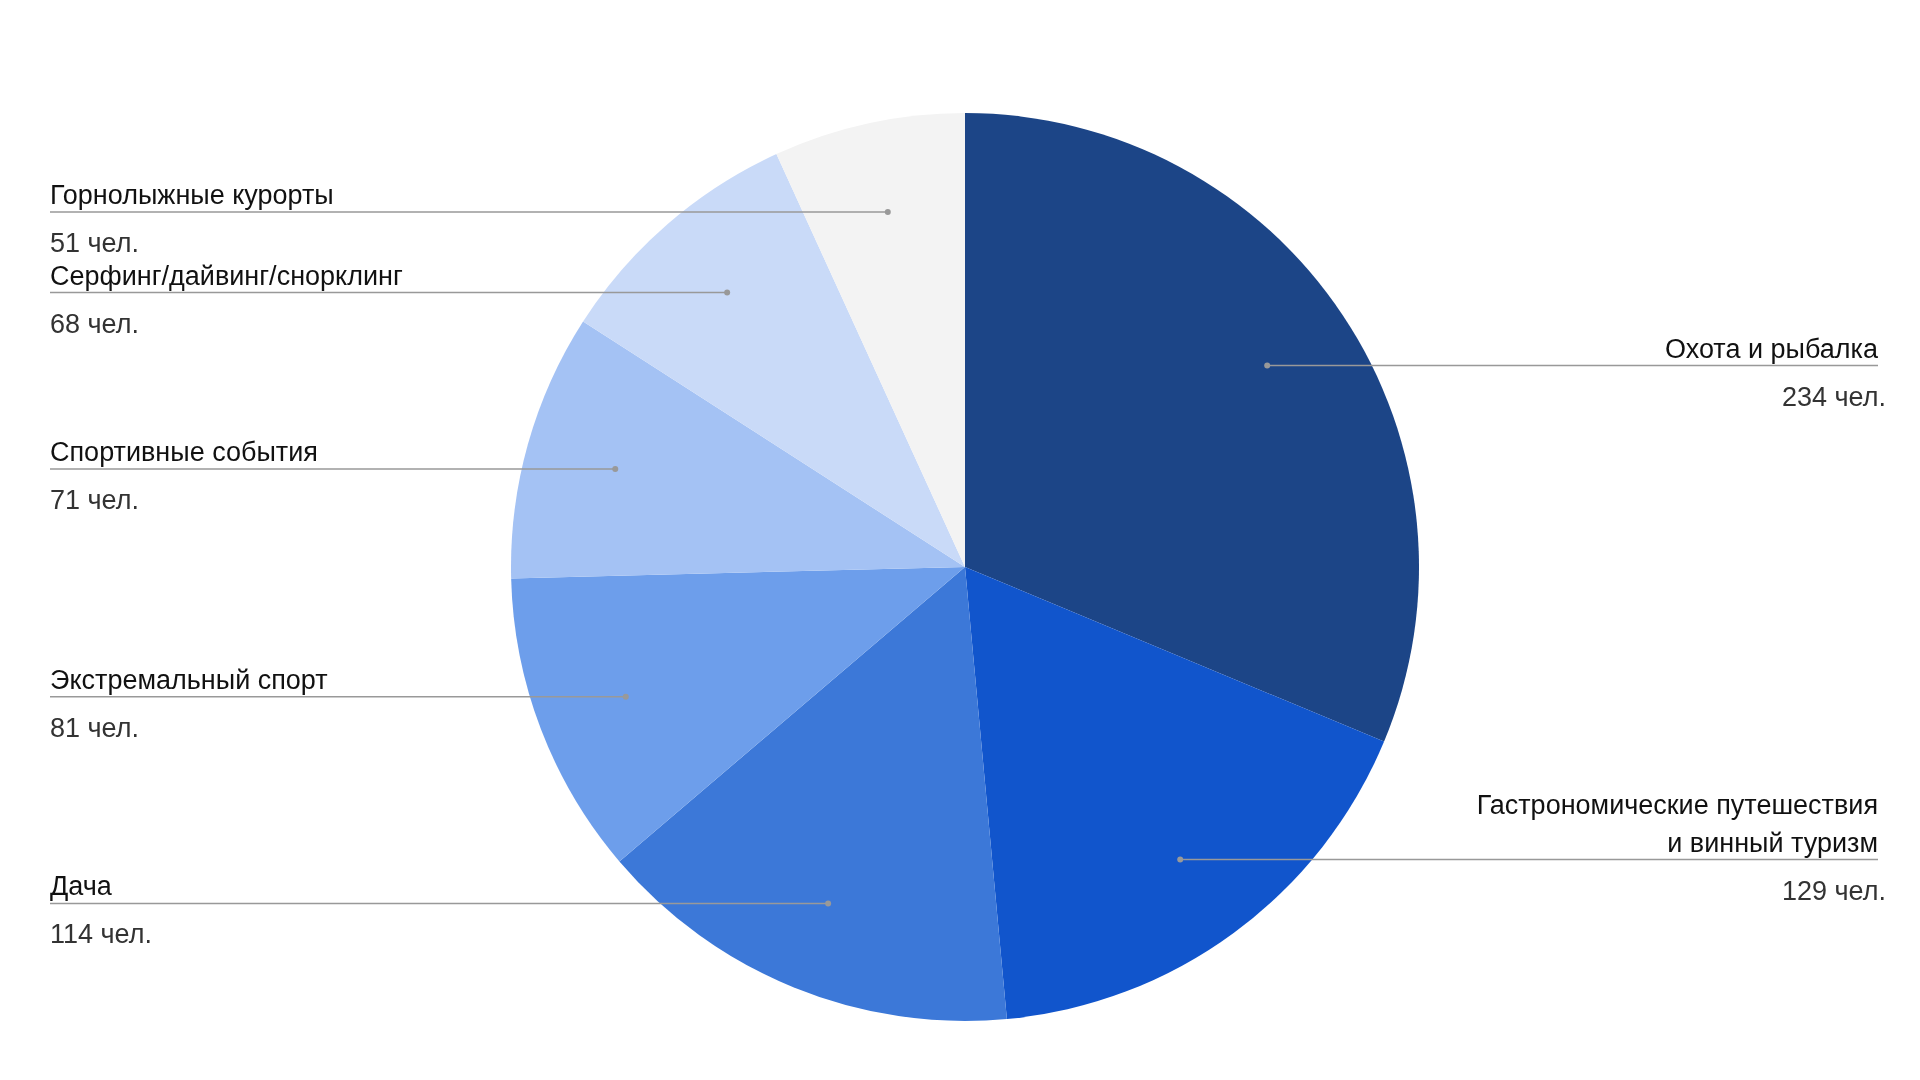 The width and height of the screenshot is (1920, 1080). I want to click on data-label: 68 чел., so click(94, 323).